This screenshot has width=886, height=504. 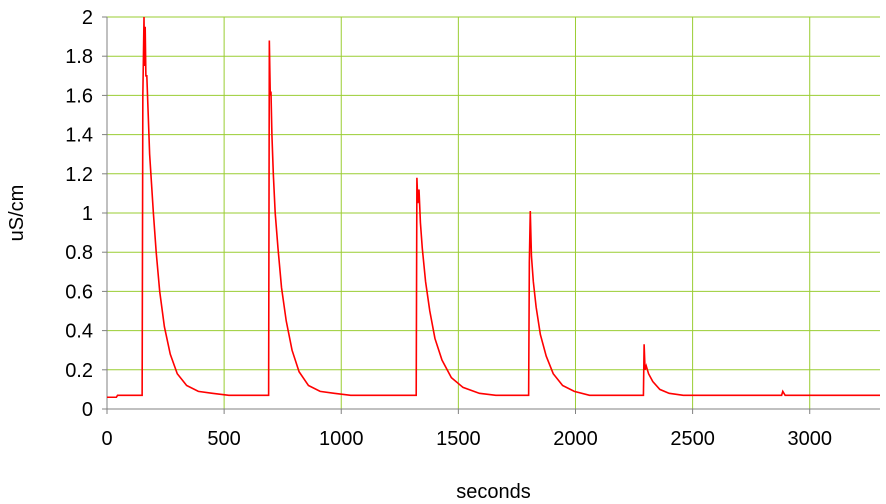 I want to click on x-axis-title: seconds, so click(x=493, y=492).